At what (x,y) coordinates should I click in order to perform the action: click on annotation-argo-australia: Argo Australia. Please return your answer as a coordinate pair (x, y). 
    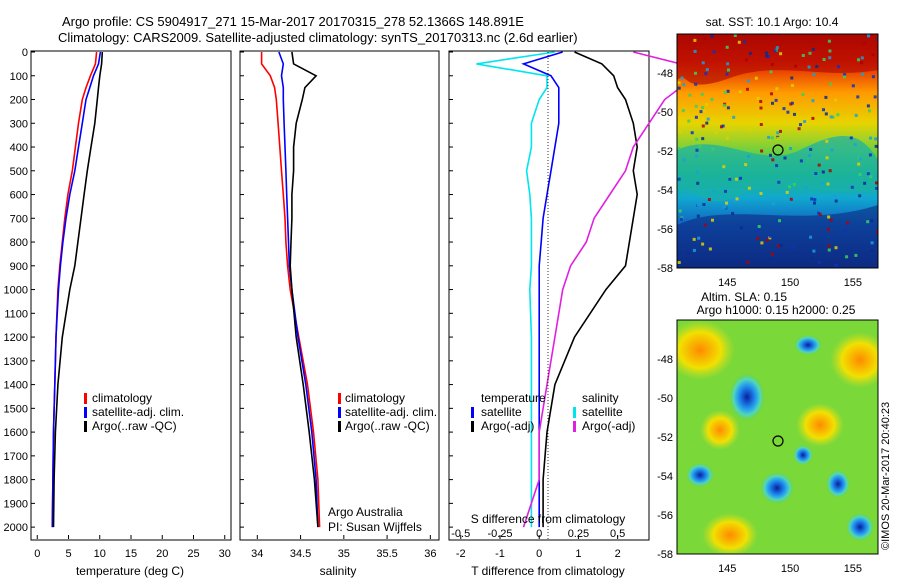
    Looking at the image, I should click on (365, 512).